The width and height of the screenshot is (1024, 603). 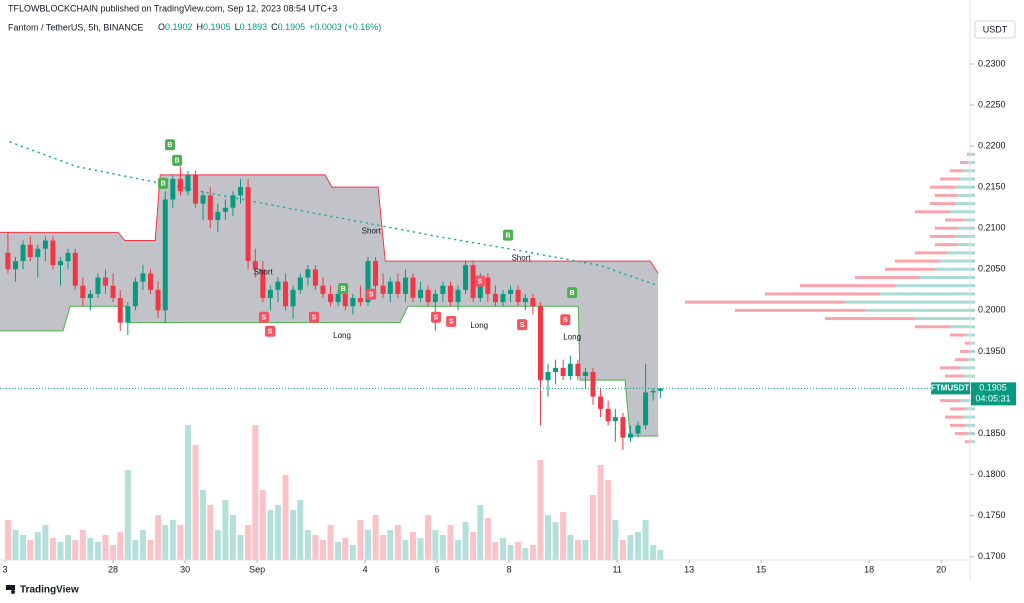 What do you see at coordinates (992, 228) in the screenshot?
I see `y-tick-label: 0.2100` at bounding box center [992, 228].